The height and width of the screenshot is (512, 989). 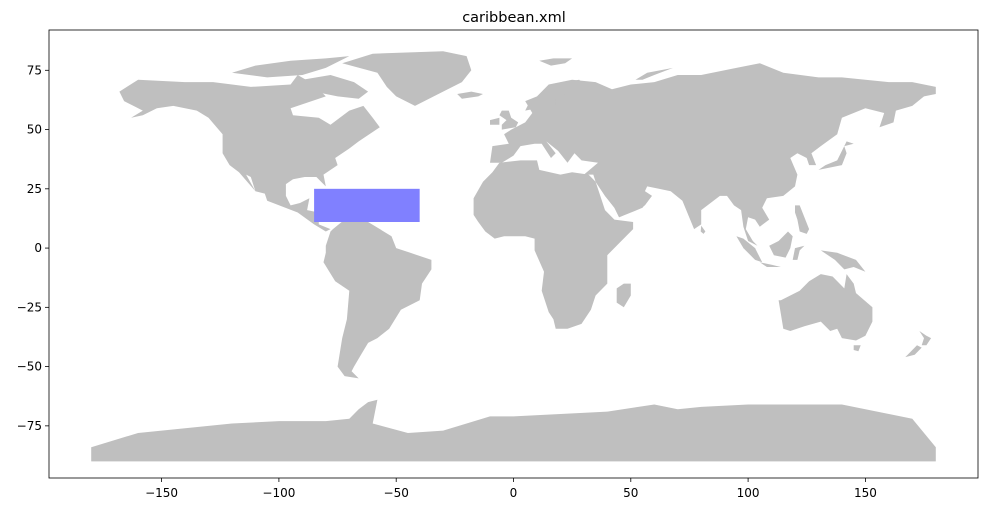 I want to click on x-axis: −150 −100 −50 0 50 100 150, so click(x=511, y=489).